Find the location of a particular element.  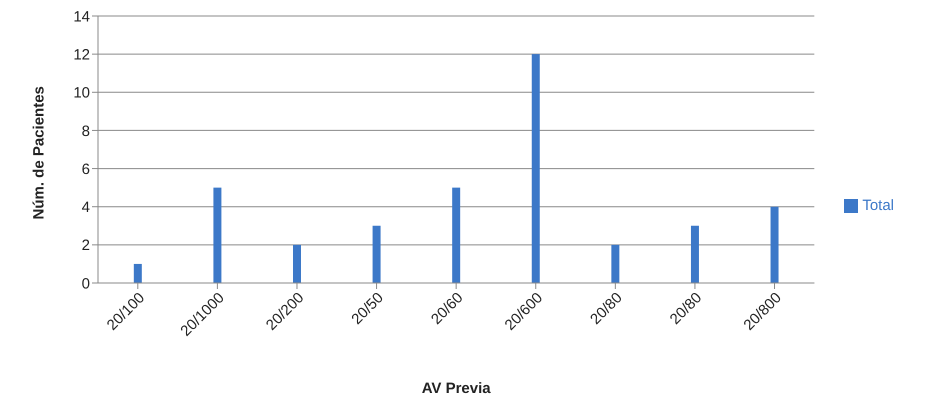

y-tick-label: 12 is located at coordinates (81, 55).